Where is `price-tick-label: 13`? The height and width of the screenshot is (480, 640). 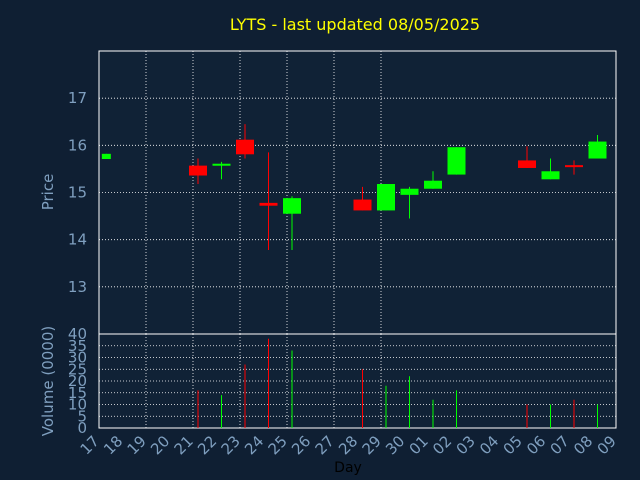
price-tick-label: 13 is located at coordinates (77, 287).